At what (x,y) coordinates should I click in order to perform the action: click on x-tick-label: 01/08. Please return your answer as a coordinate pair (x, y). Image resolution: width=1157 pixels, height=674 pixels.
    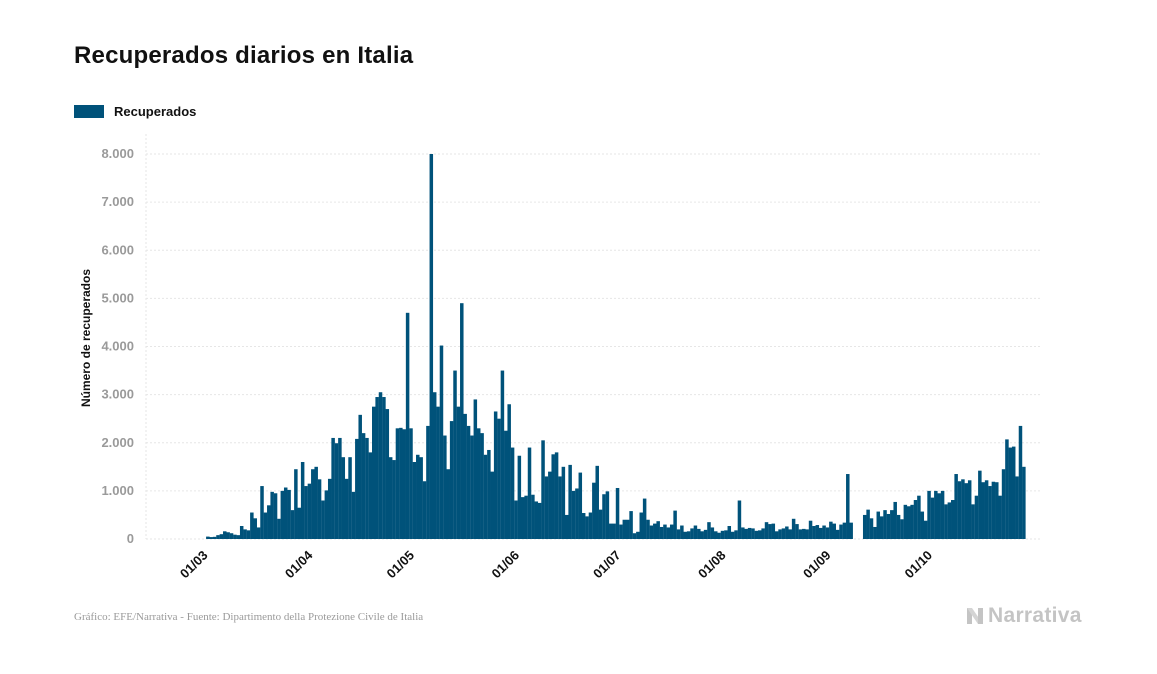
    Looking at the image, I should click on (712, 565).